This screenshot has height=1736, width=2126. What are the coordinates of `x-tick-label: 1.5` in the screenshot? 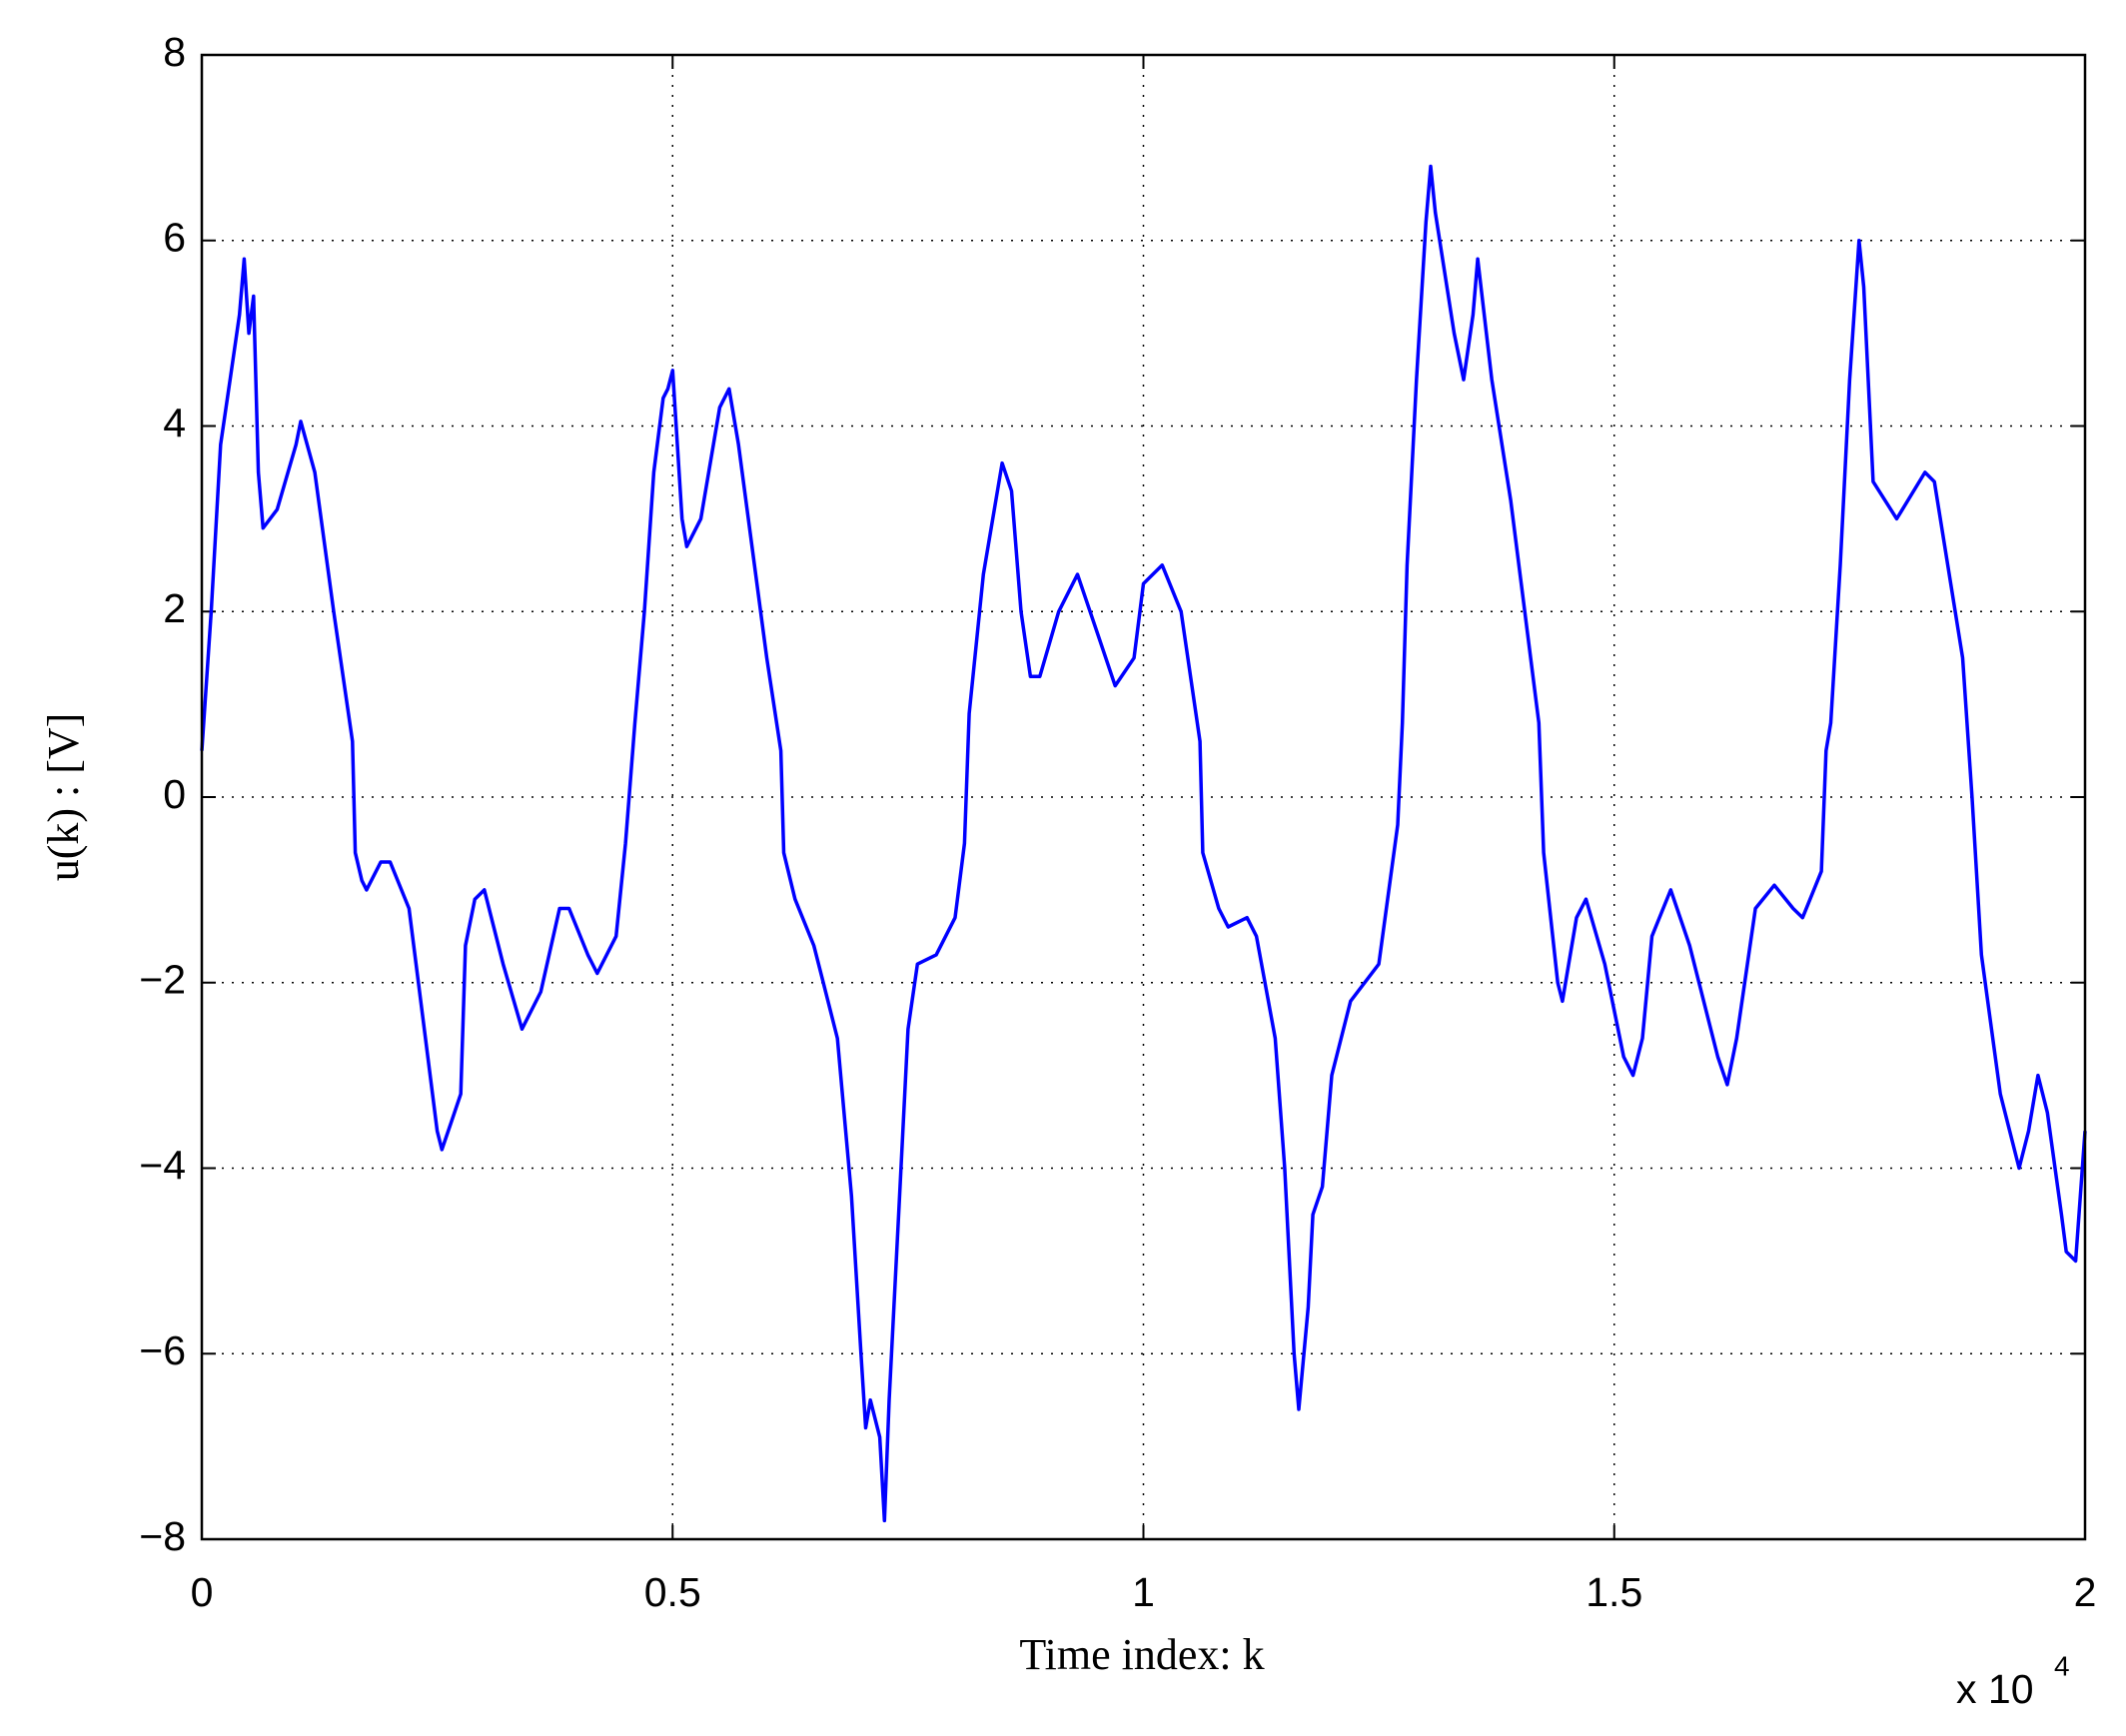 It's located at (1614, 1592).